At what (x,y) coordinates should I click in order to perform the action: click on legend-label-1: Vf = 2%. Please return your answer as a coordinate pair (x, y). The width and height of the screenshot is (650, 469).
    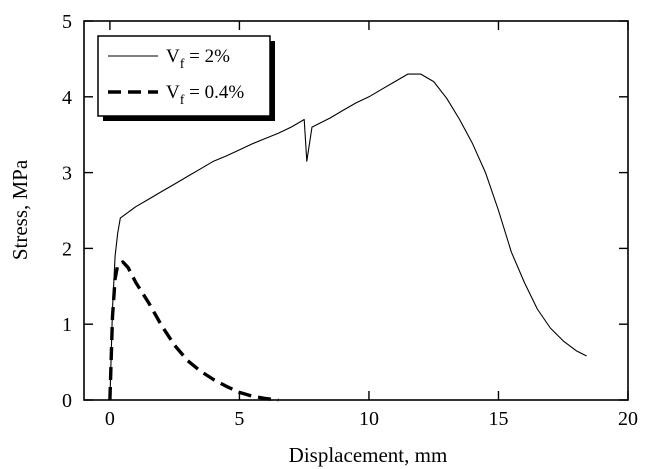
    Looking at the image, I should click on (198, 59).